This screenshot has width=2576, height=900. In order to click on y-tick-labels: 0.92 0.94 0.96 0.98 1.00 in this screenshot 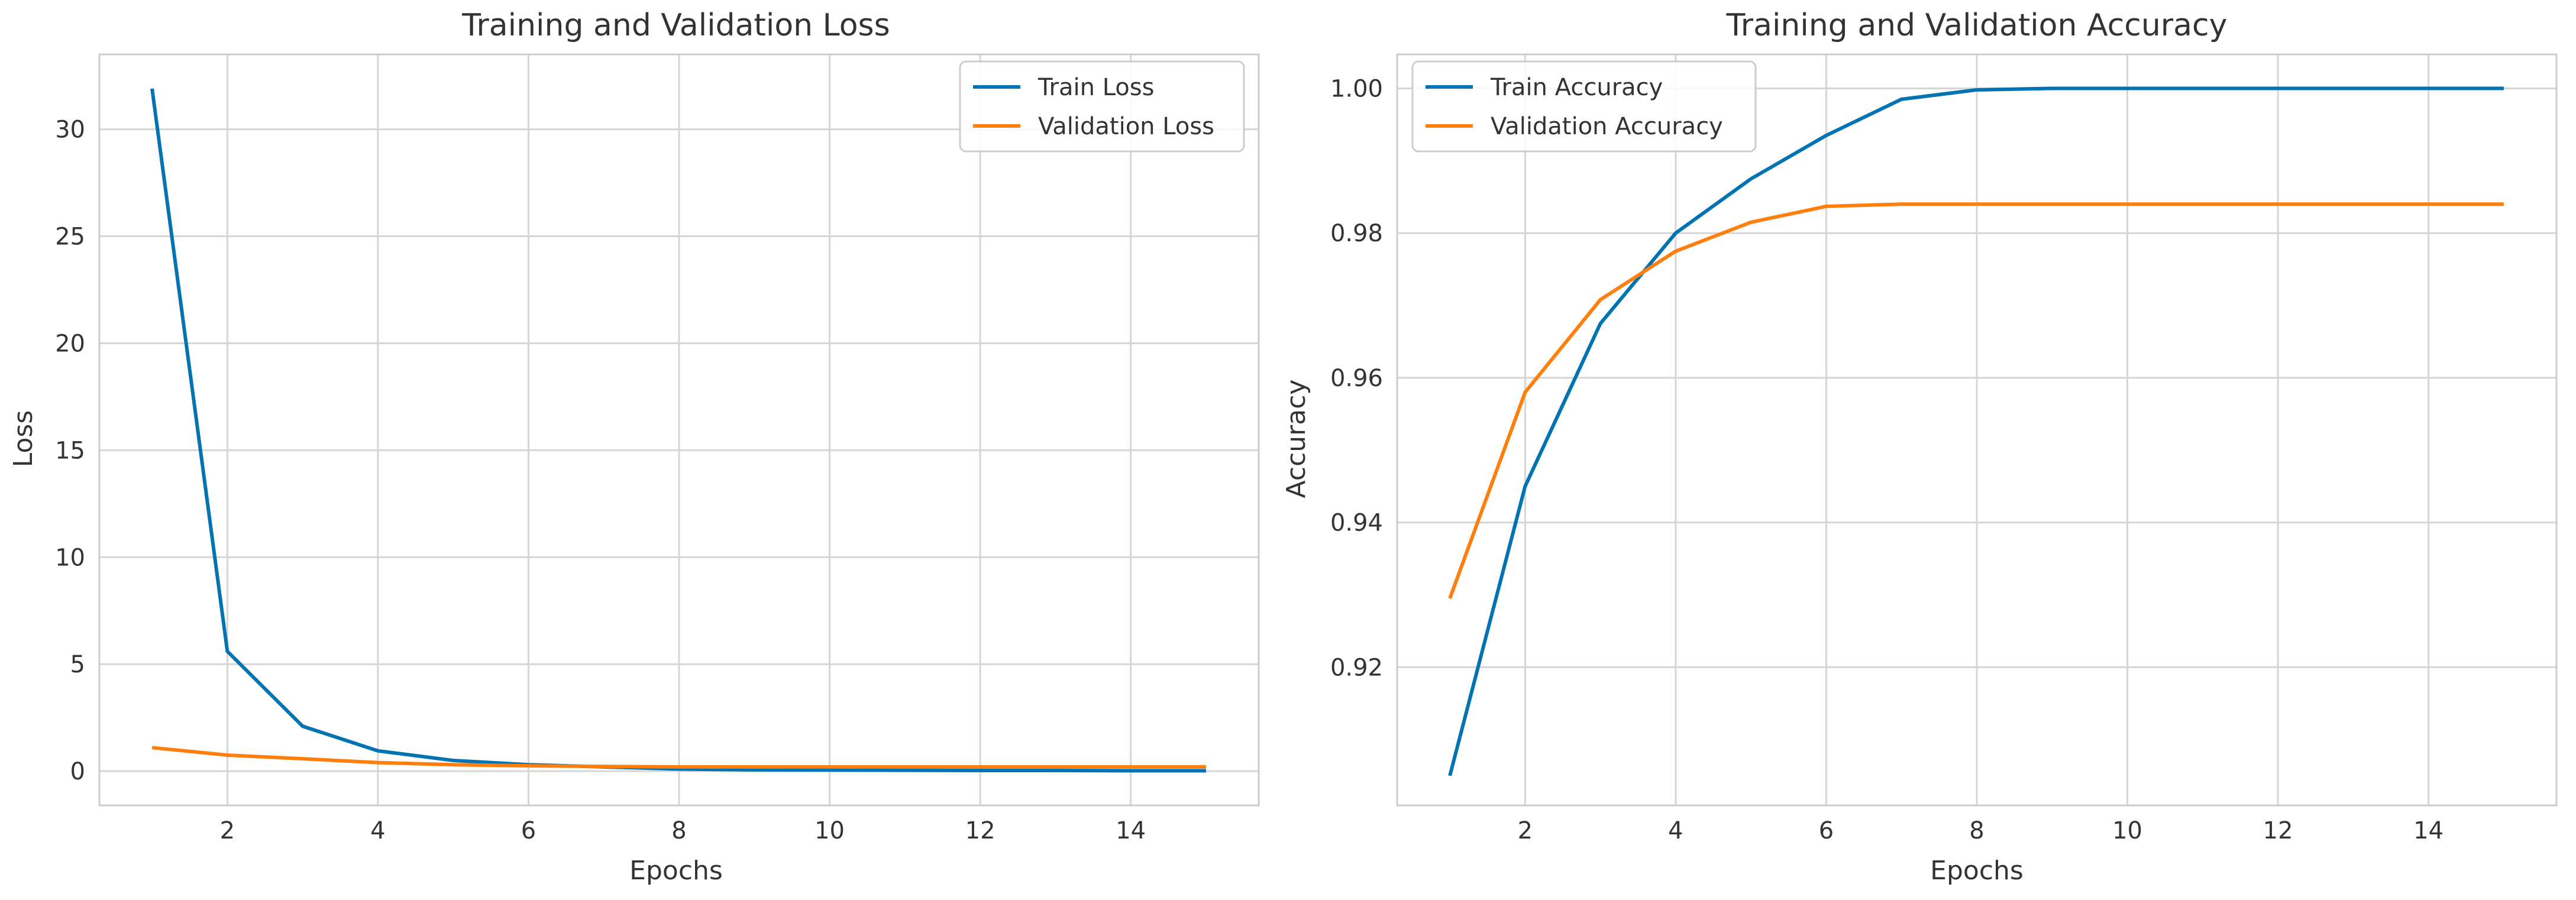, I will do `click(1356, 379)`.